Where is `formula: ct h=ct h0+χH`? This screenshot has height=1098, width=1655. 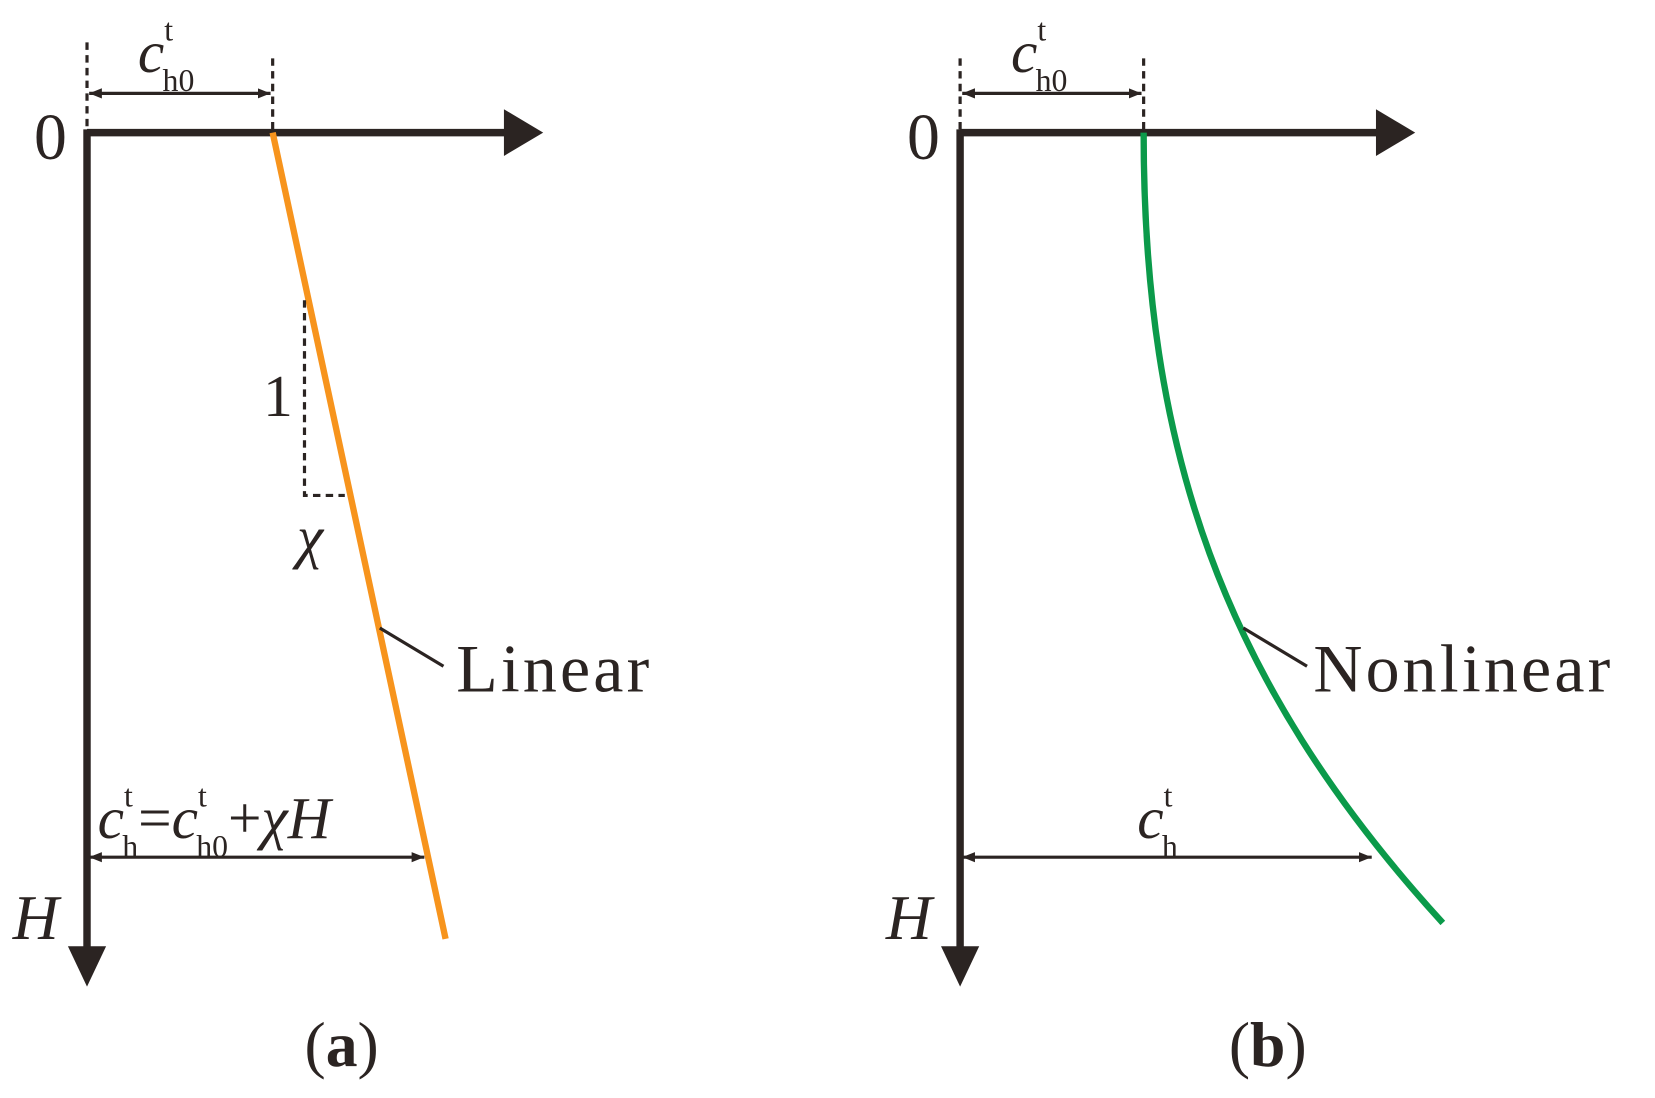 formula: ct h=ct h0+χH is located at coordinates (216, 821).